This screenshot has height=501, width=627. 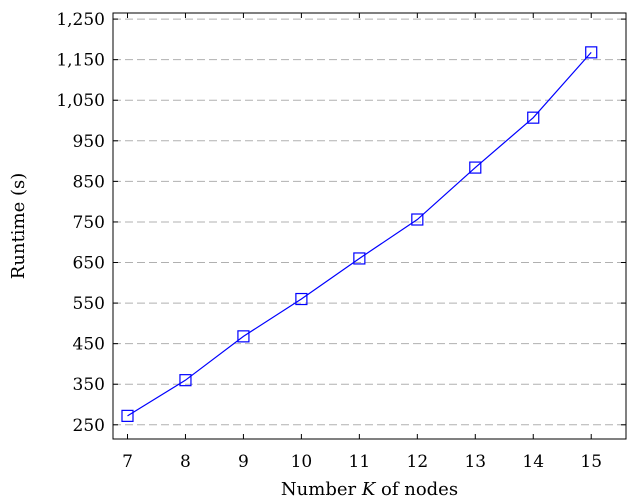 What do you see at coordinates (89, 345) in the screenshot?
I see `y-tick-label: 450` at bounding box center [89, 345].